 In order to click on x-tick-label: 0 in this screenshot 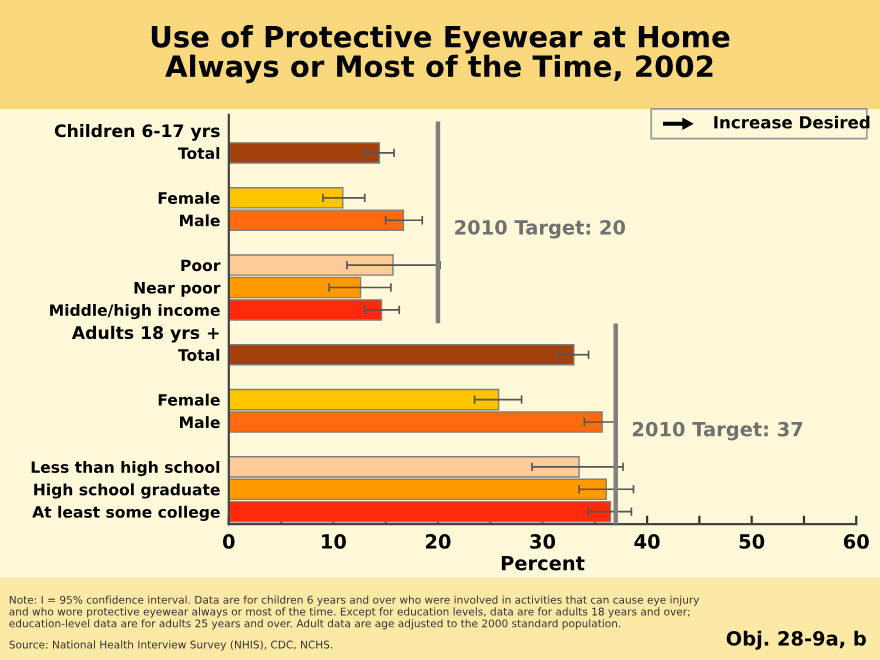, I will do `click(228, 541)`.